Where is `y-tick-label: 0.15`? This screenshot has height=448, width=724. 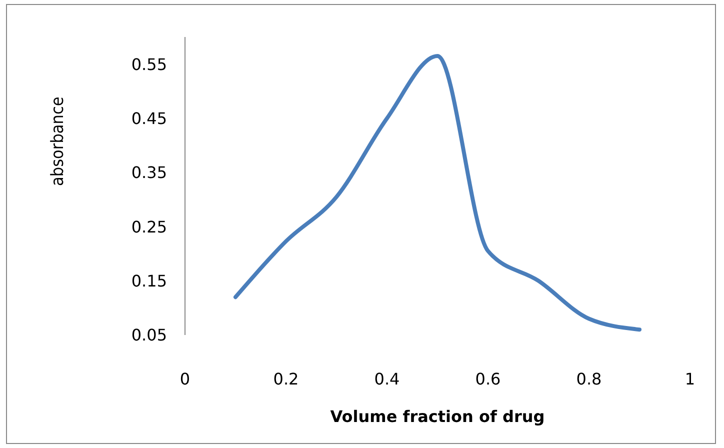
y-tick-label: 0.15 is located at coordinates (149, 281).